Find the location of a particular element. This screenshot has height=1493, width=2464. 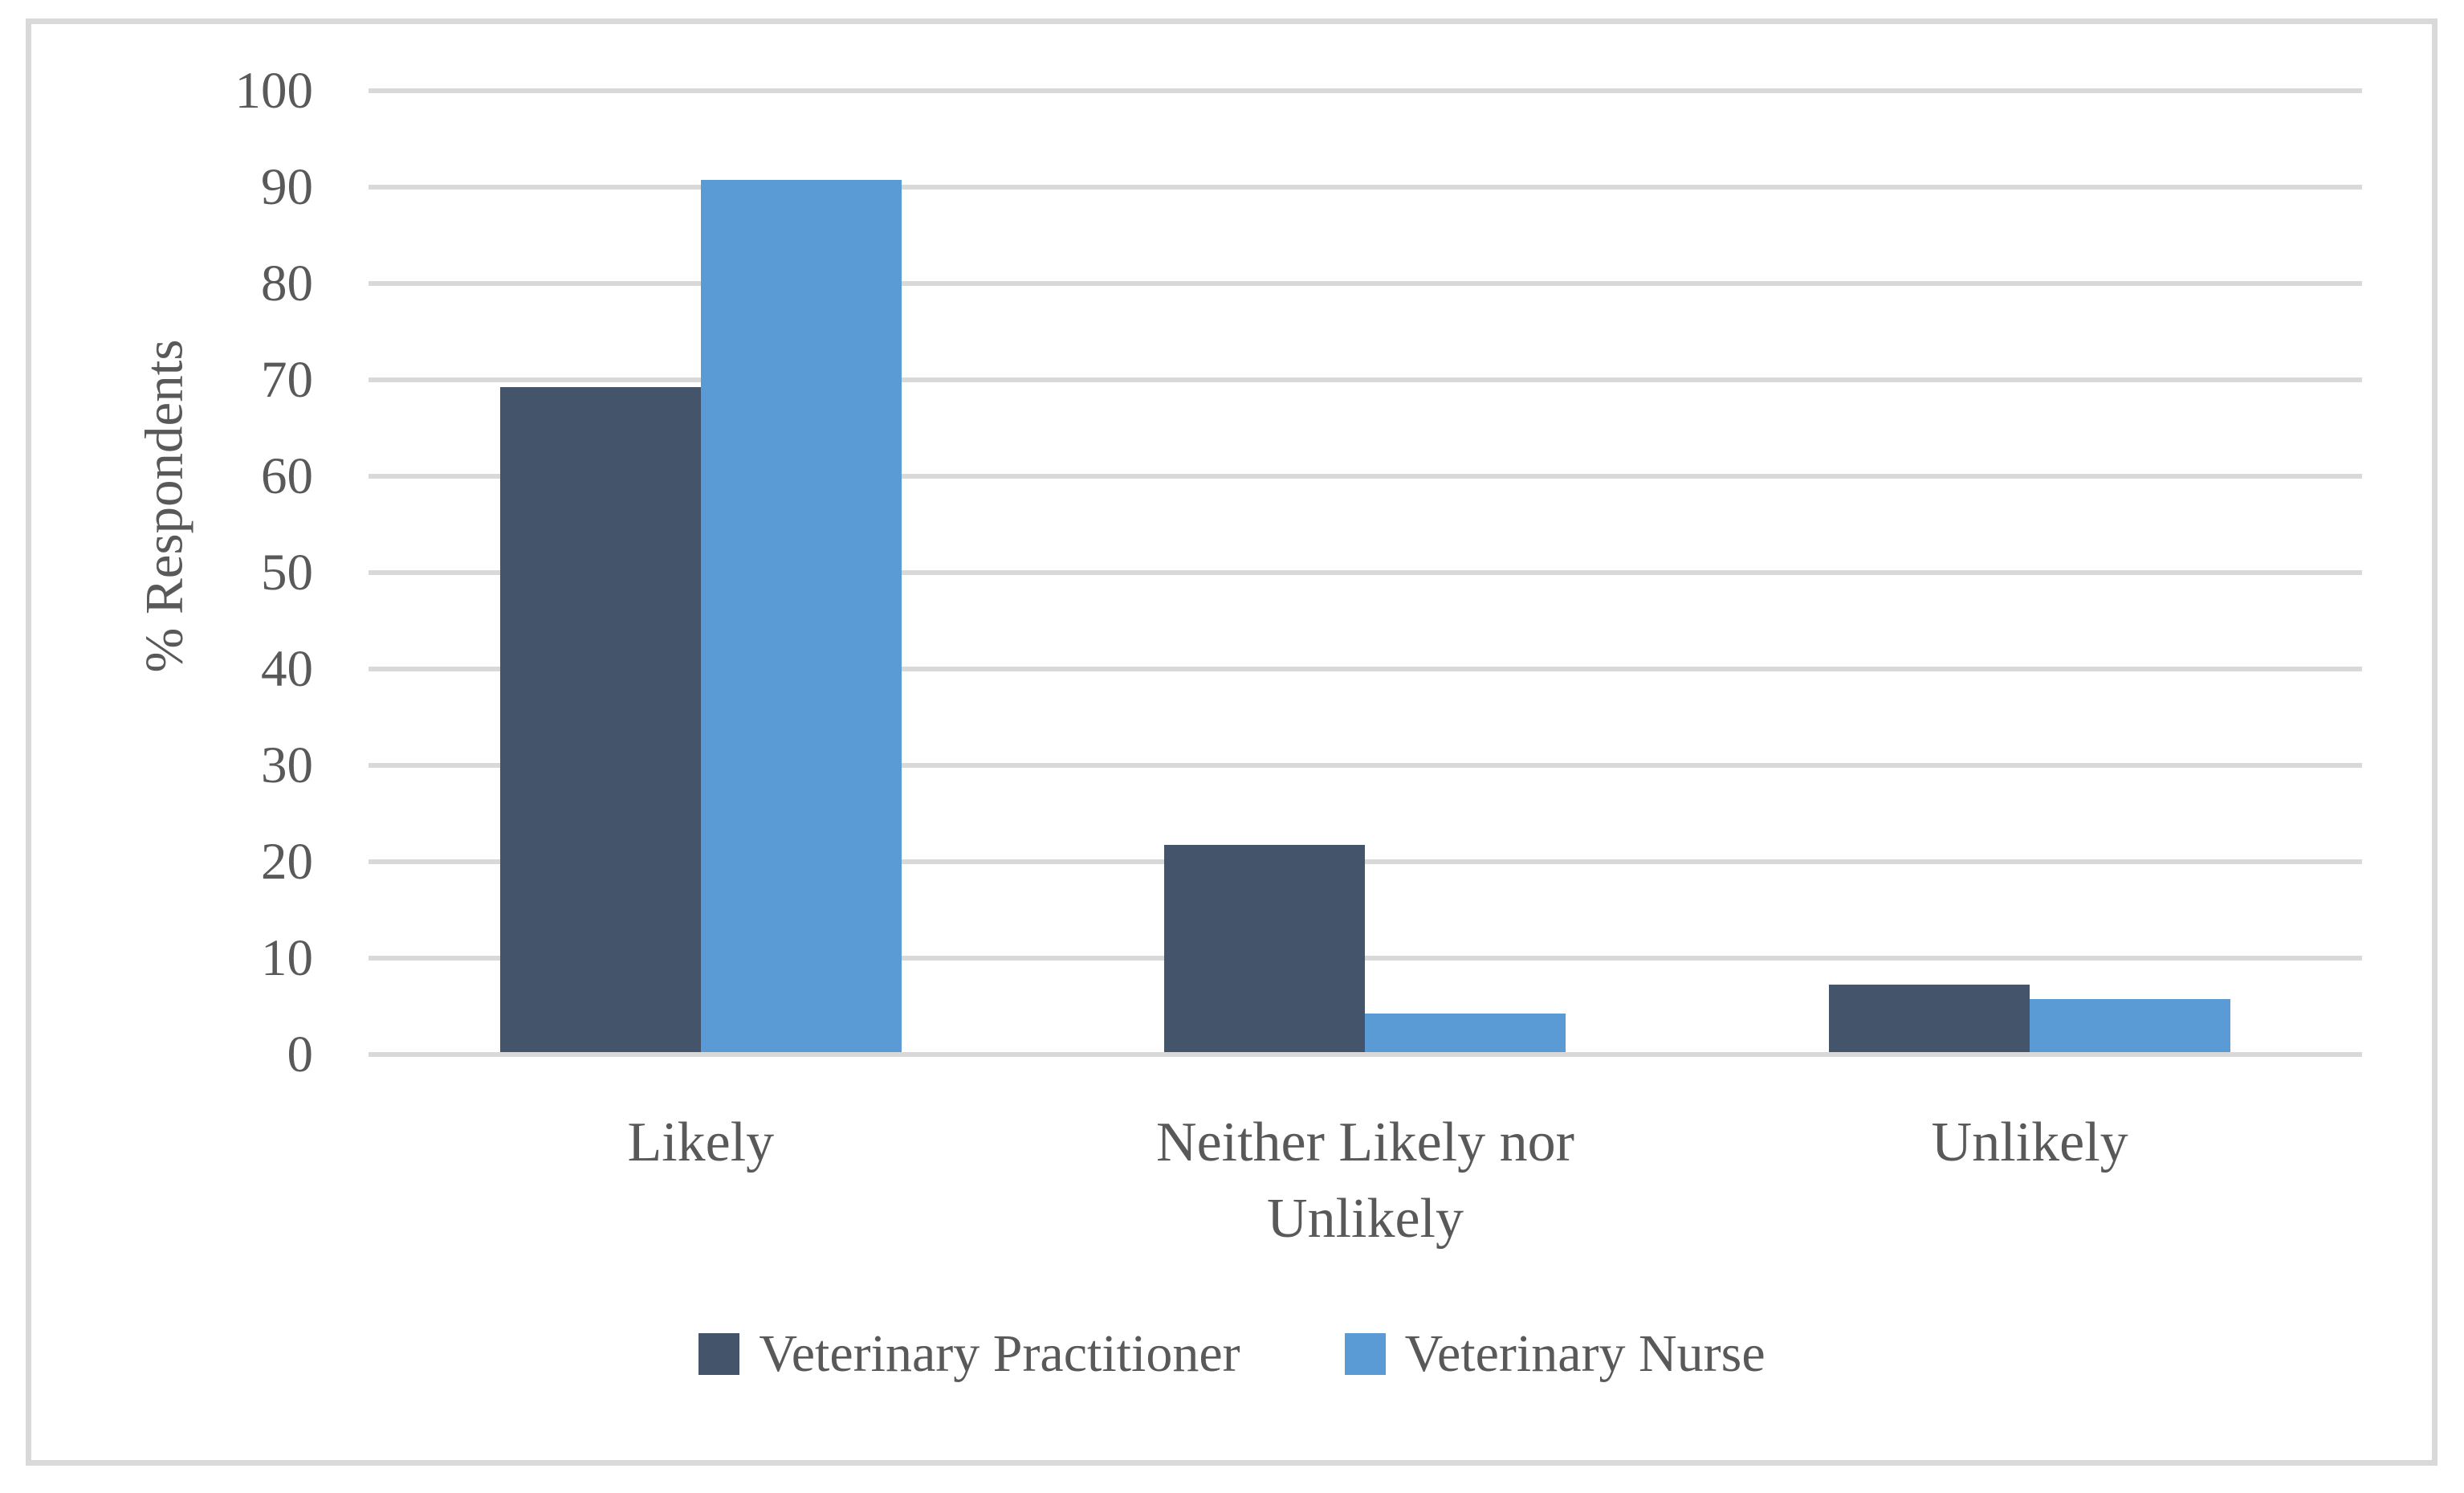

bar-veterinary-nurse-unlikely is located at coordinates (2130, 1025).